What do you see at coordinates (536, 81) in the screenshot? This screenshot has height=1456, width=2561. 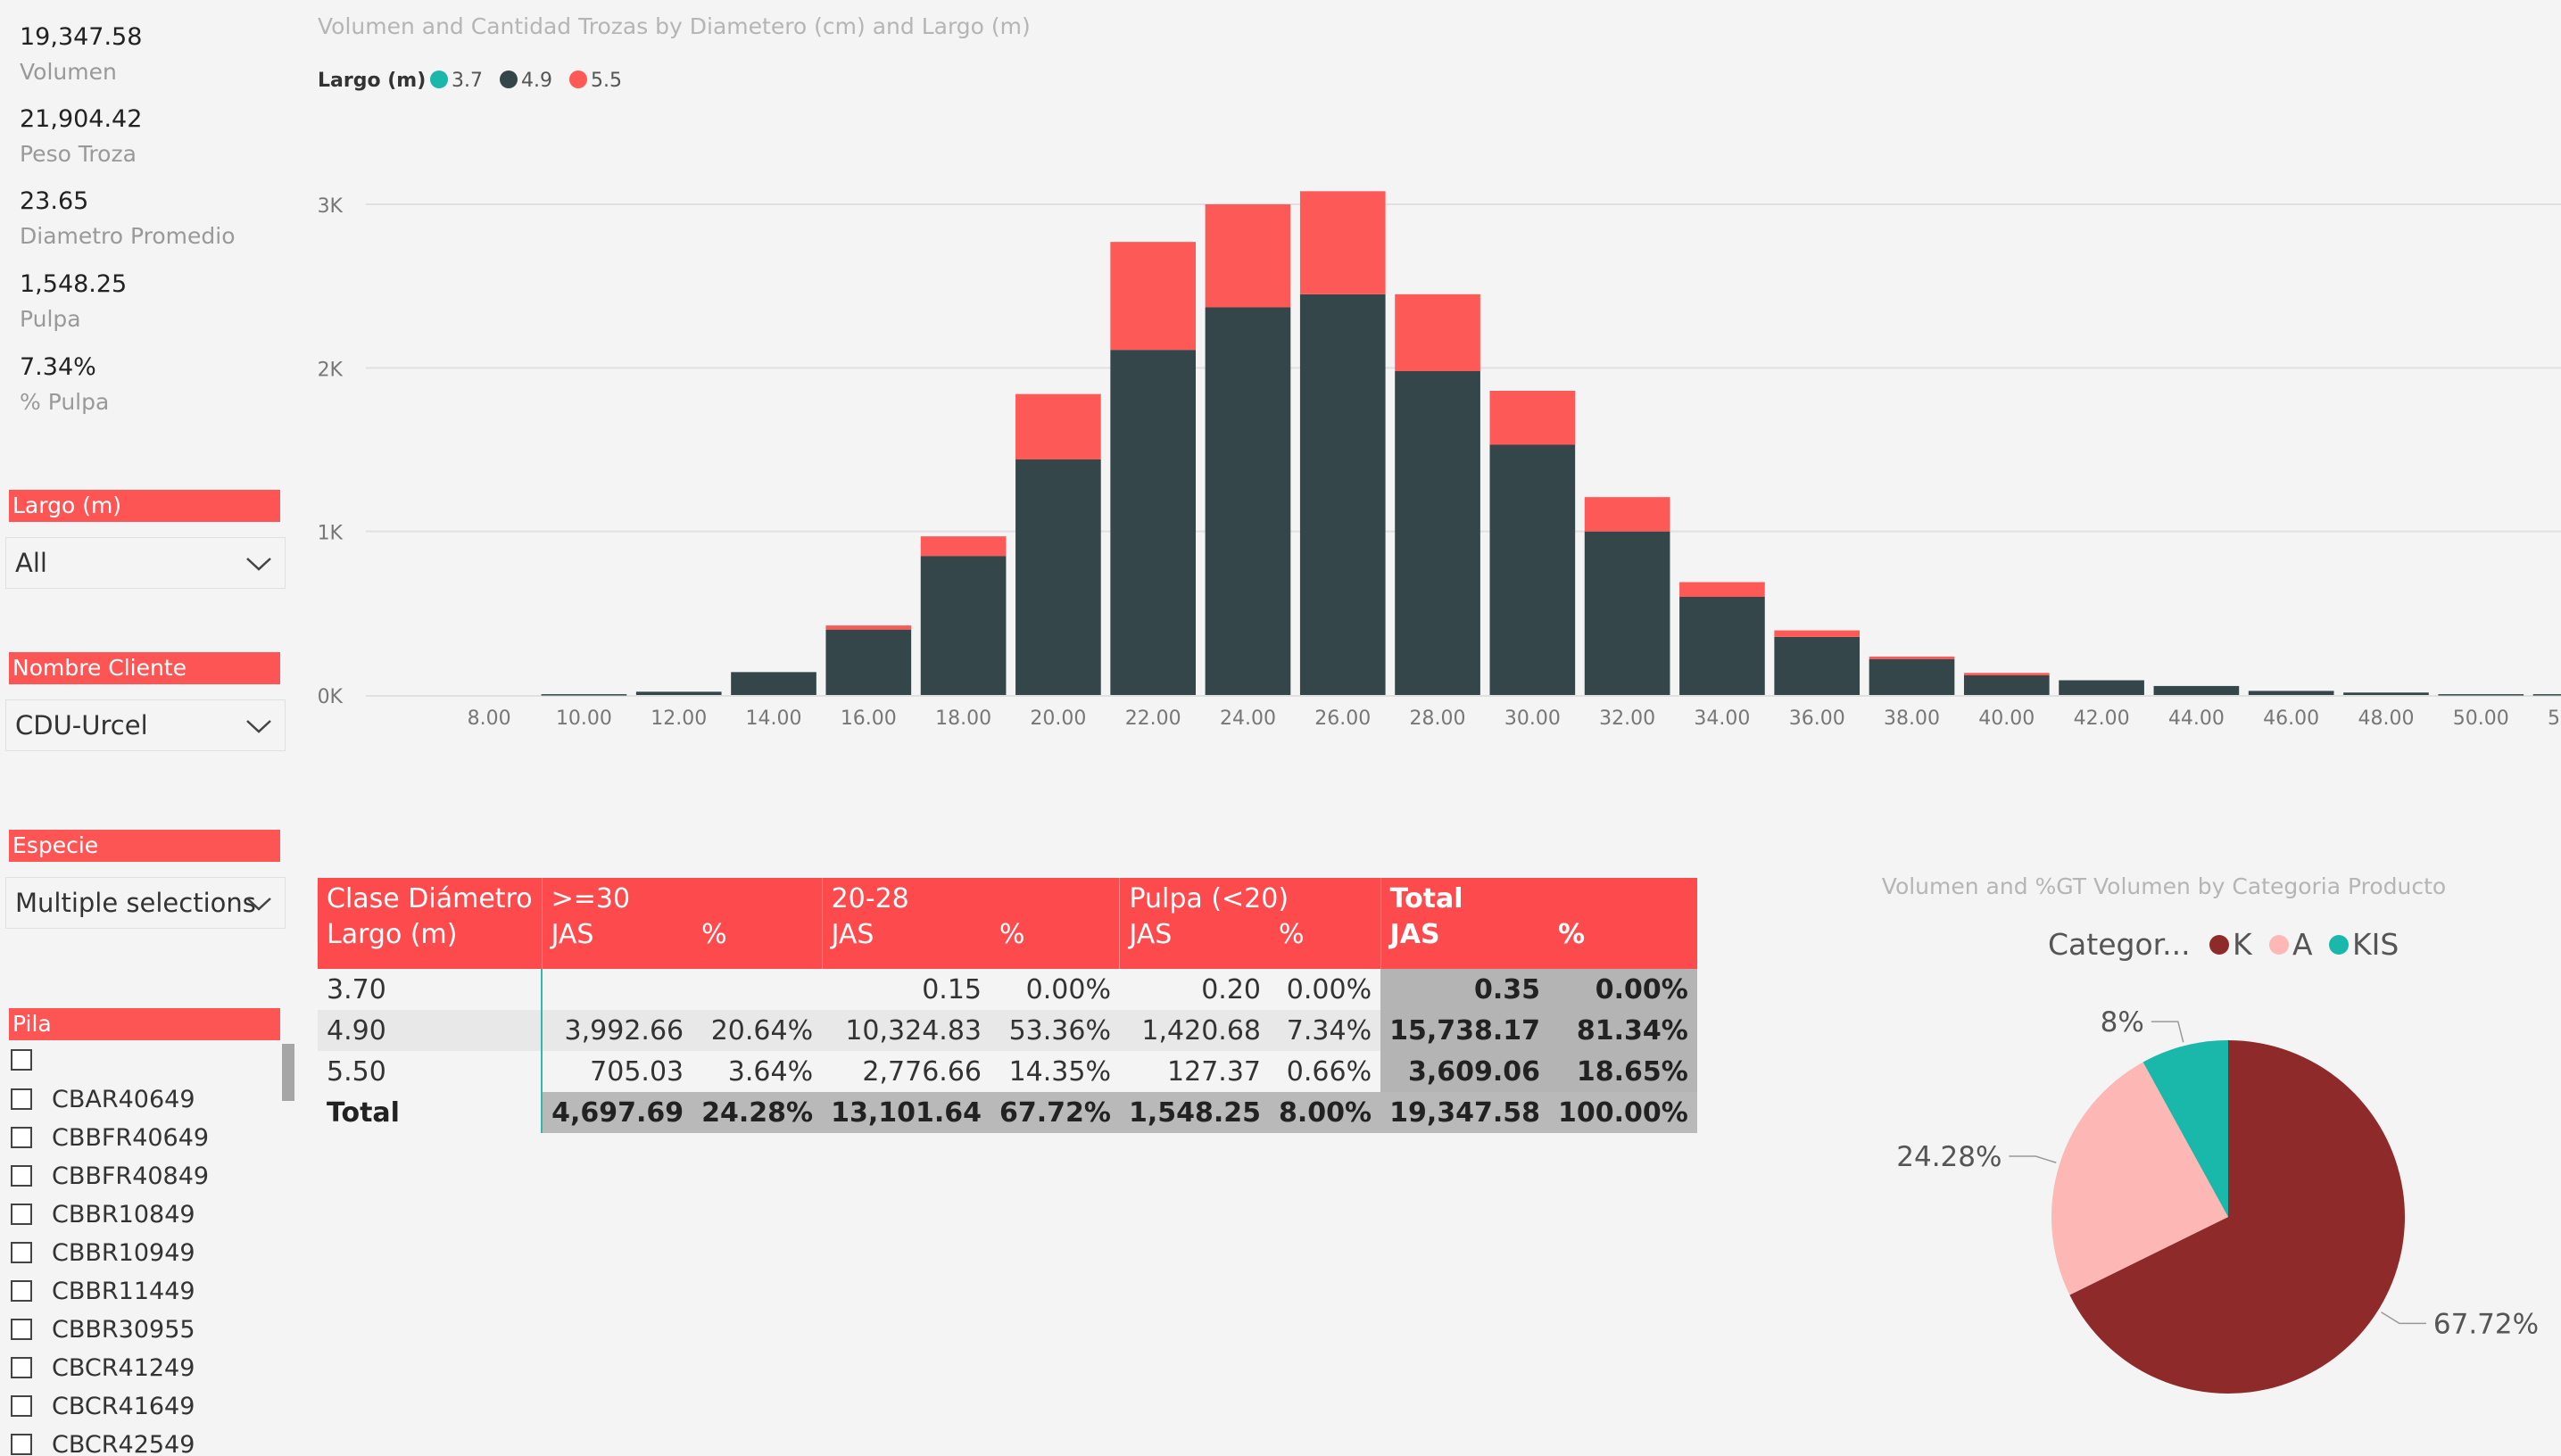 I see `legend-label: 4.9` at bounding box center [536, 81].